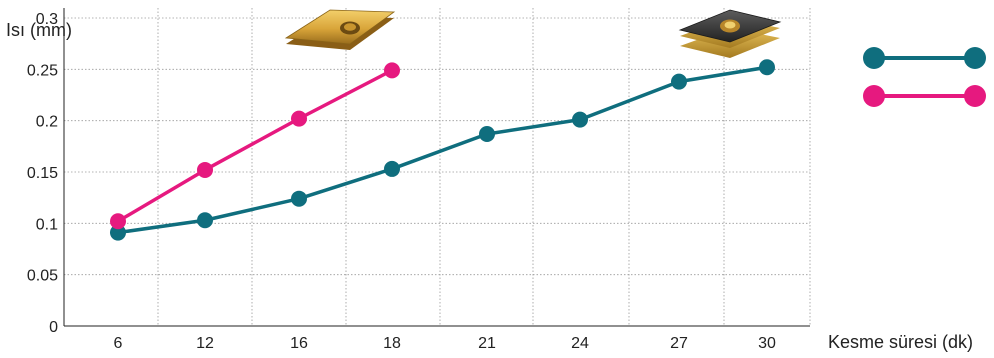  I want to click on y-tick-label: 0.3, so click(47, 19).